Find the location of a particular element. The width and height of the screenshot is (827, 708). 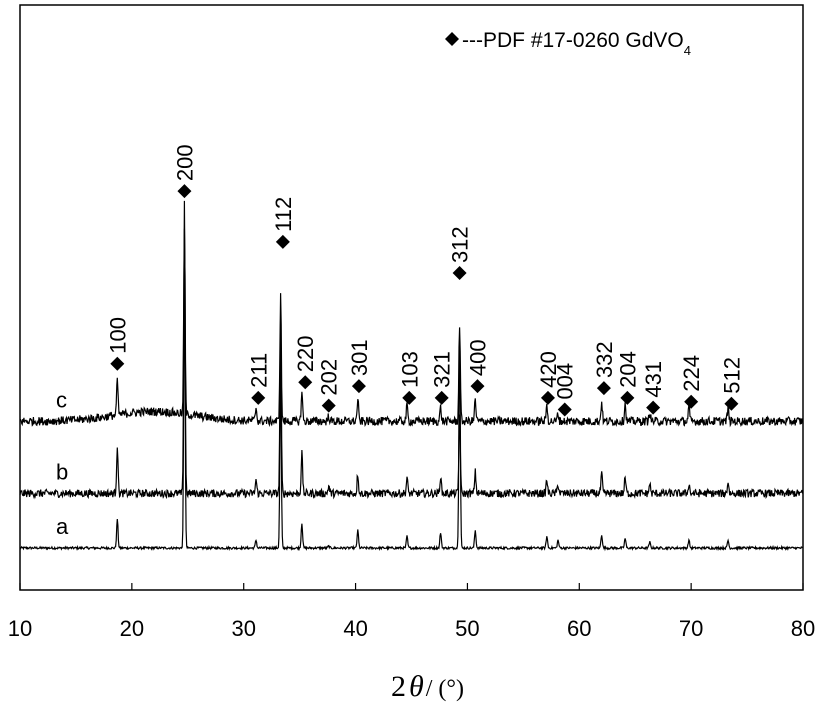

x-axis-label-unit: / (°) is located at coordinates (445, 689).